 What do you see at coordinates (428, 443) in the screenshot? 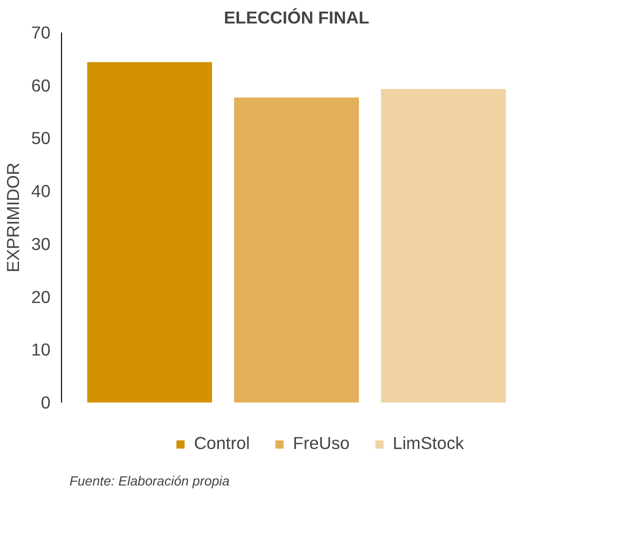
I see `legend-label: LimStock` at bounding box center [428, 443].